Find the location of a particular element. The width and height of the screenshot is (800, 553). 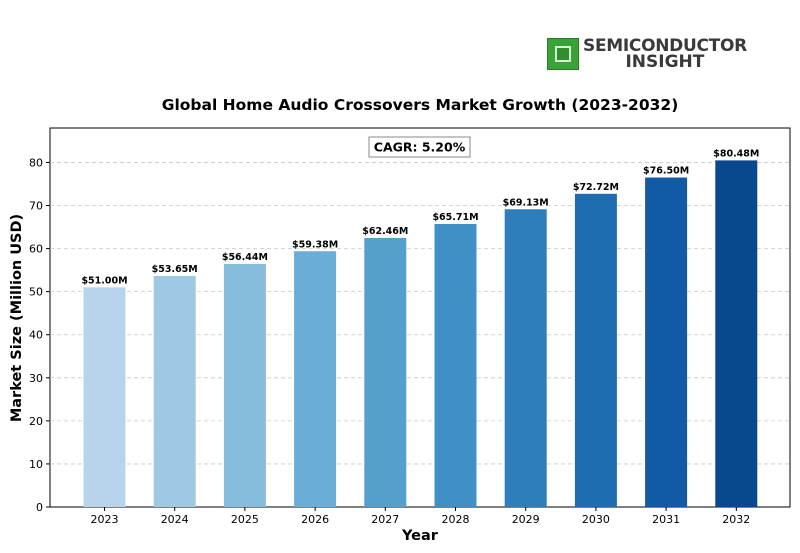

x-tick-label-2028: 2028 is located at coordinates (456, 519).